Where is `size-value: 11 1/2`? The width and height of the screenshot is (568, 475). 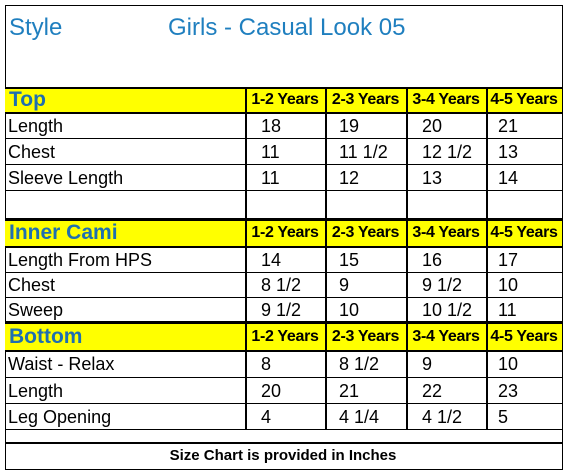
size-value: 11 1/2 is located at coordinates (363, 151).